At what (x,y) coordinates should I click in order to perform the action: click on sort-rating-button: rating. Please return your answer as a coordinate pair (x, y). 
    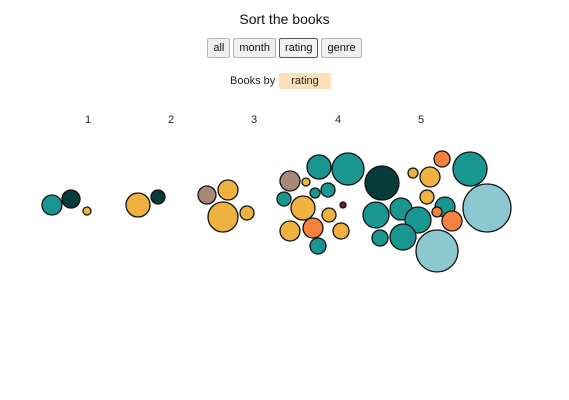
    Looking at the image, I should click on (298, 48).